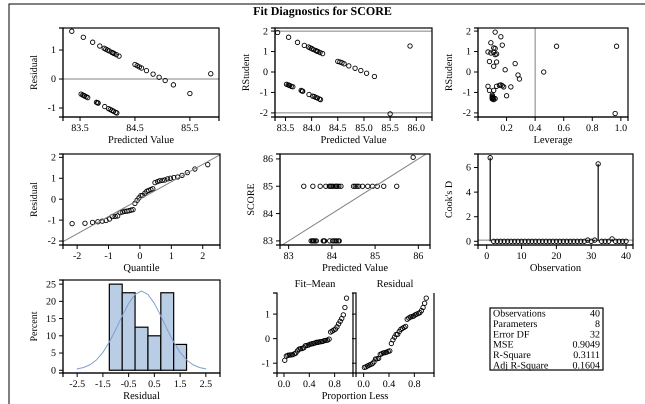 This screenshot has height=404, width=645. I want to click on y-tick-label: 84, so click(268, 214).